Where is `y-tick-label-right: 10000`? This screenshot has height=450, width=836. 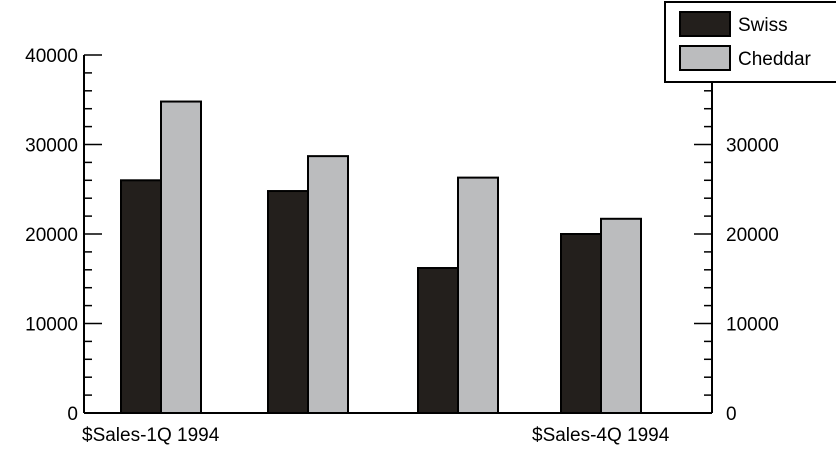
y-tick-label-right: 10000 is located at coordinates (752, 325).